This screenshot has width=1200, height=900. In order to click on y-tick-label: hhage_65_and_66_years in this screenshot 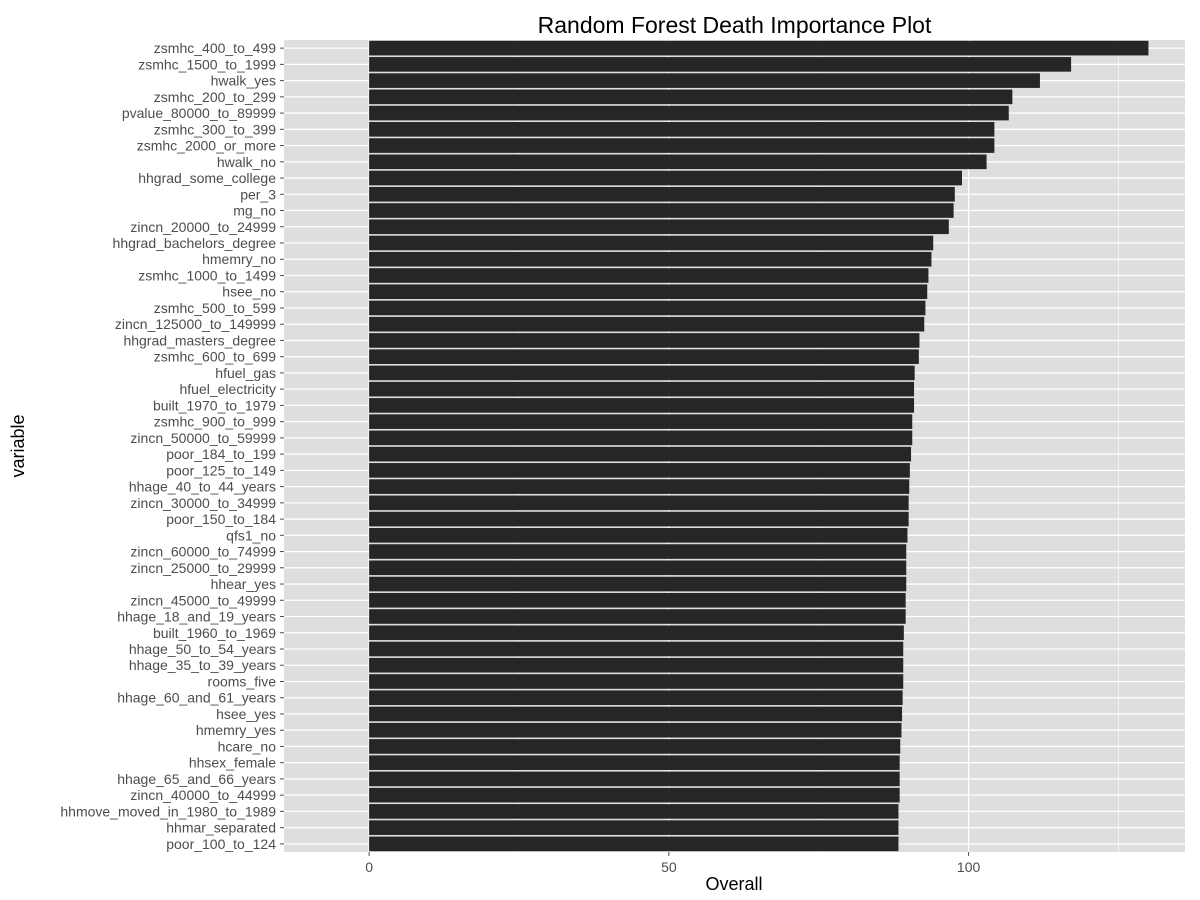, I will do `click(196, 779)`.